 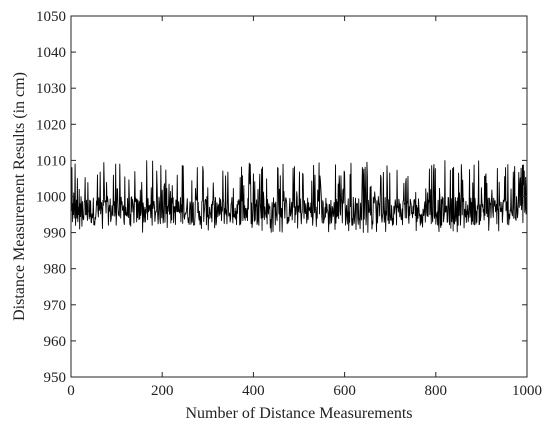 I want to click on x-tick-label: 800, so click(x=436, y=391).